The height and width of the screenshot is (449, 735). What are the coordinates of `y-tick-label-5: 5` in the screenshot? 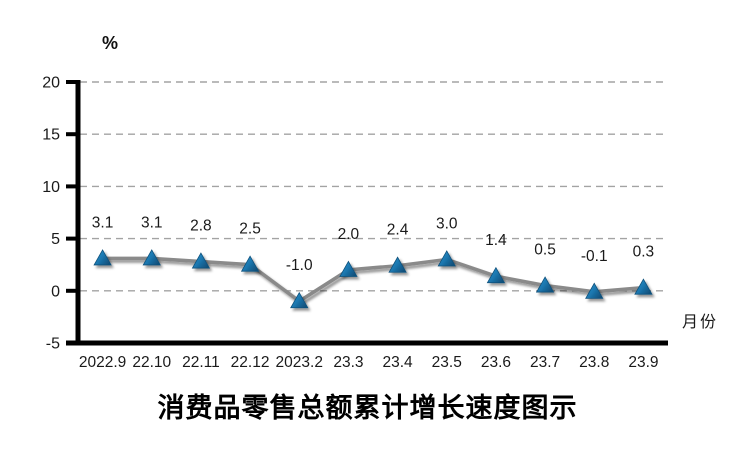 It's located at (55, 239).